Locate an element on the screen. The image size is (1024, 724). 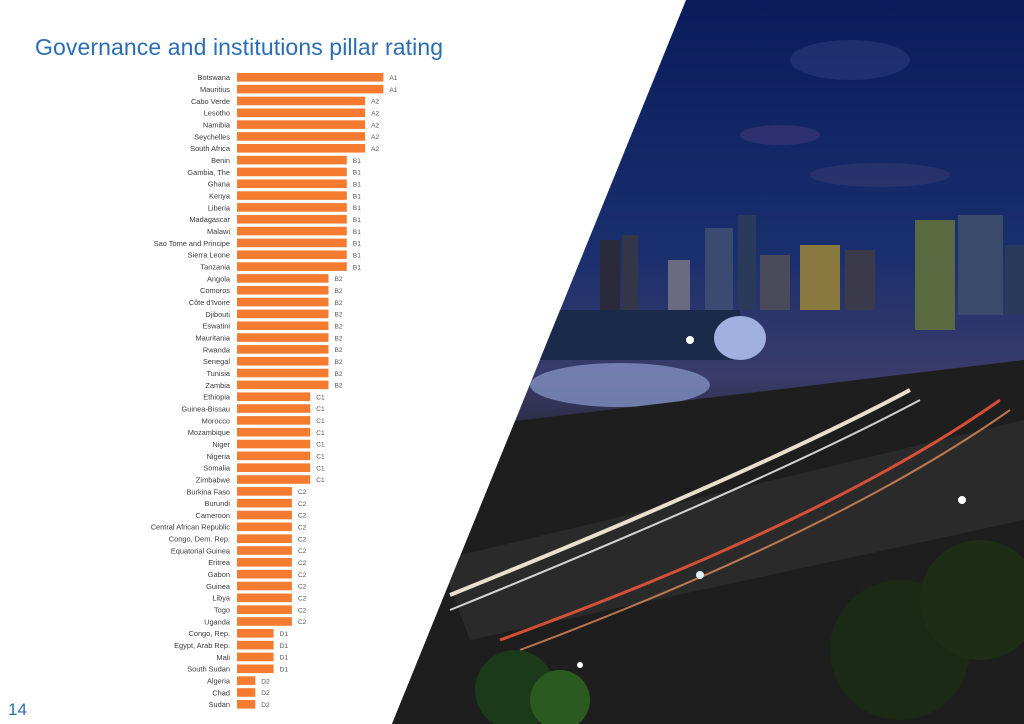
category-label: Togo is located at coordinates (222, 610).